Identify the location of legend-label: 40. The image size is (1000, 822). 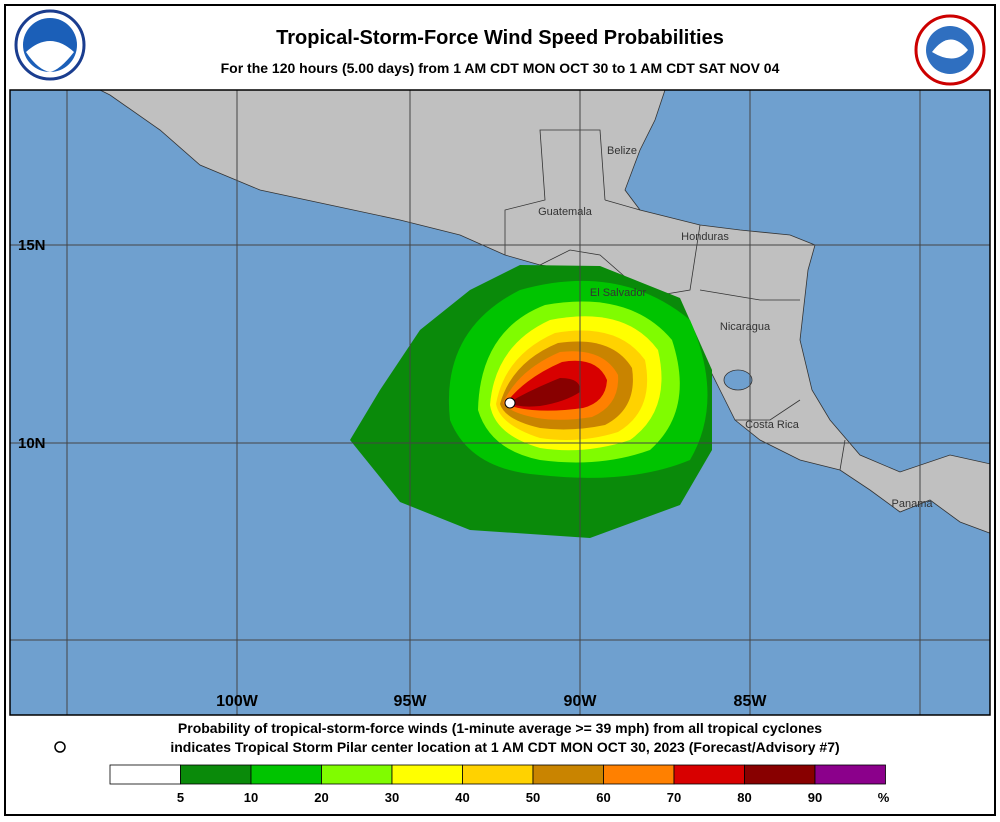
(462, 797).